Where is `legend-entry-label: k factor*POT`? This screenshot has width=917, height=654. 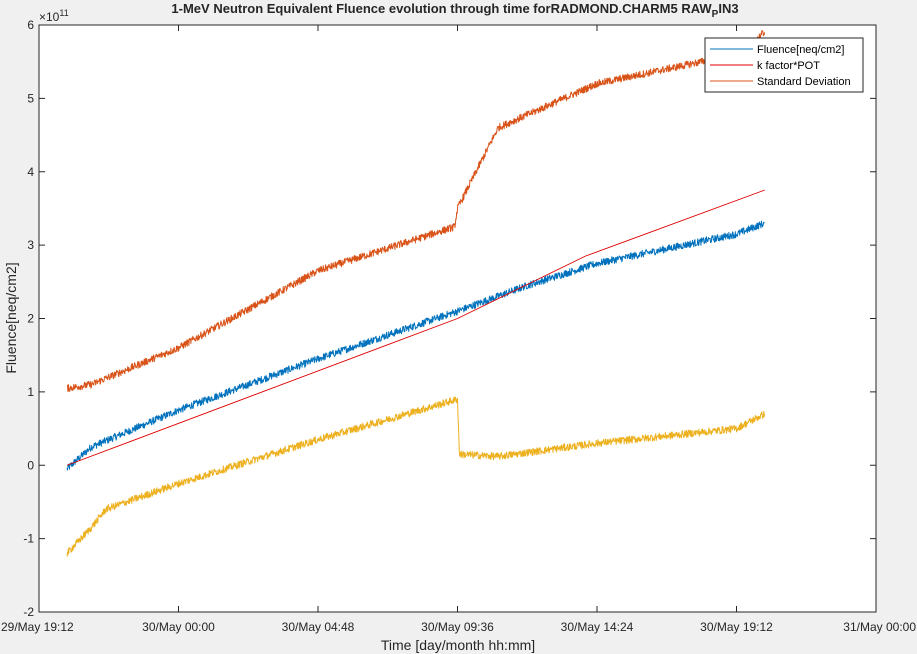
legend-entry-label: k factor*POT is located at coordinates (788, 66).